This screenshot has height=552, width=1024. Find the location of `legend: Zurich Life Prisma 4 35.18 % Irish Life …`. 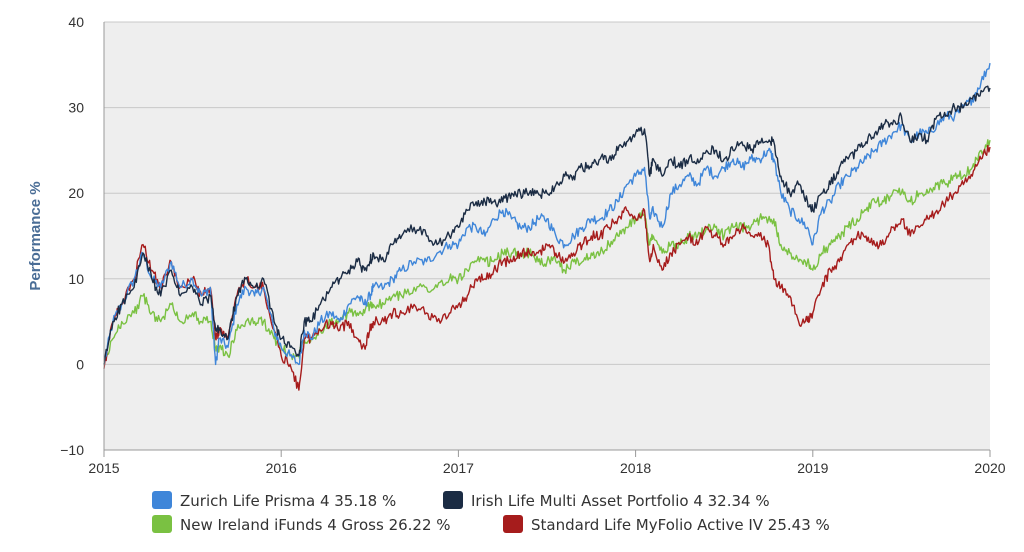

legend: Zurich Life Prisma 4 35.18 % Irish Life … is located at coordinates (491, 512).